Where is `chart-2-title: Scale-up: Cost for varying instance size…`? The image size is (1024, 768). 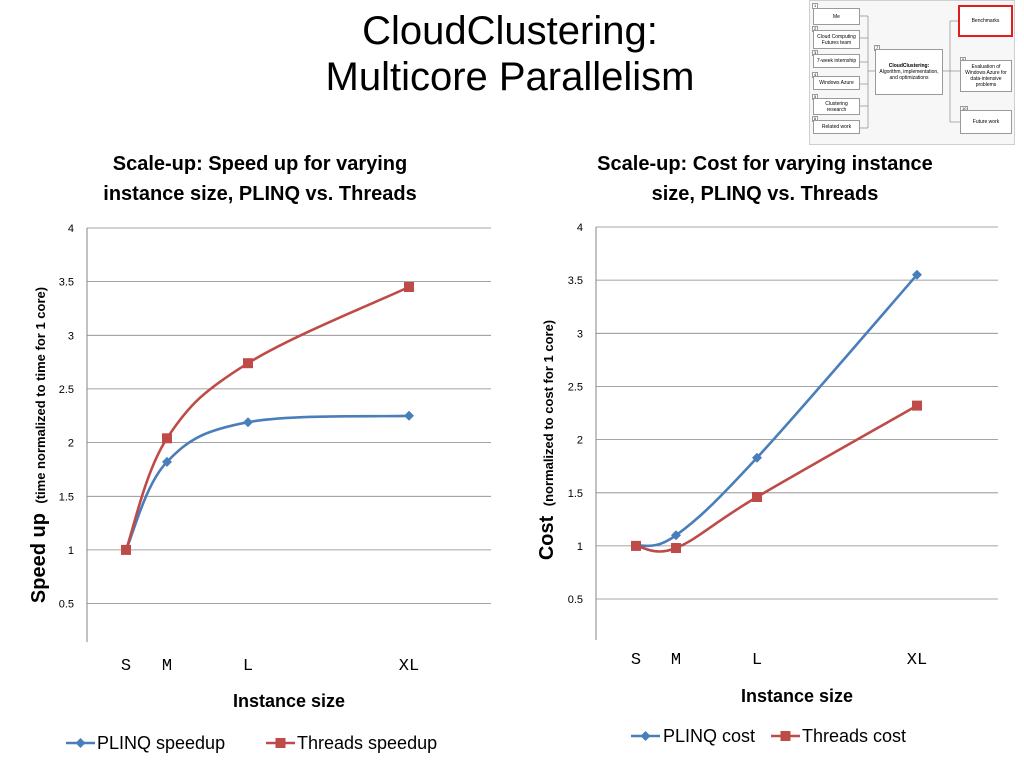
chart-2-title: Scale-up: Cost for varying instance size… is located at coordinates (765, 179).